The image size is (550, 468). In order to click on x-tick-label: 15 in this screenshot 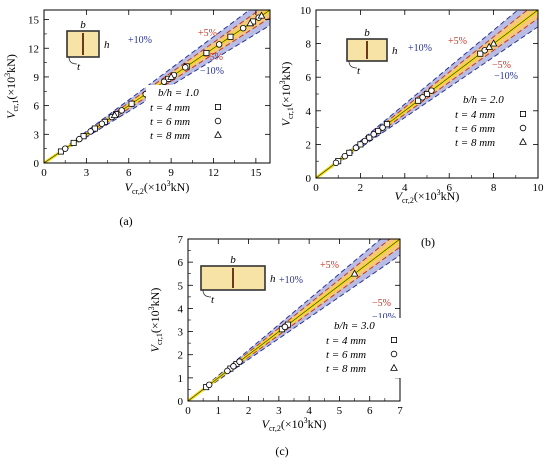, I will do `click(256, 173)`.